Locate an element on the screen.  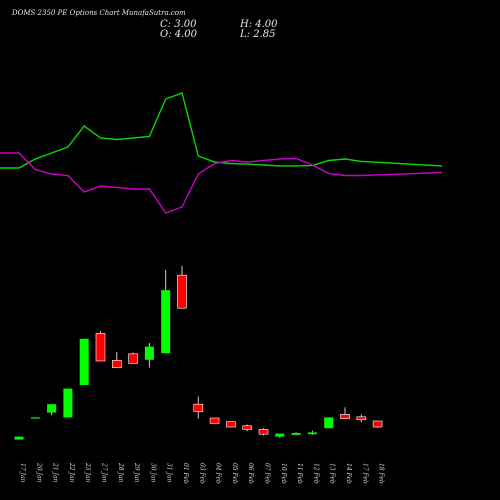
x-tick-label: 01 Feb is located at coordinates (185, 473).